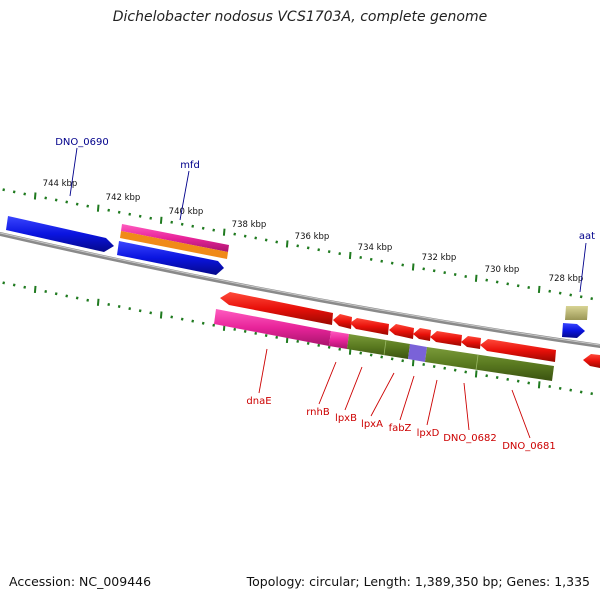  Describe the element at coordinates (346, 418) in the screenshot. I see `gene-label: lpxB` at that location.